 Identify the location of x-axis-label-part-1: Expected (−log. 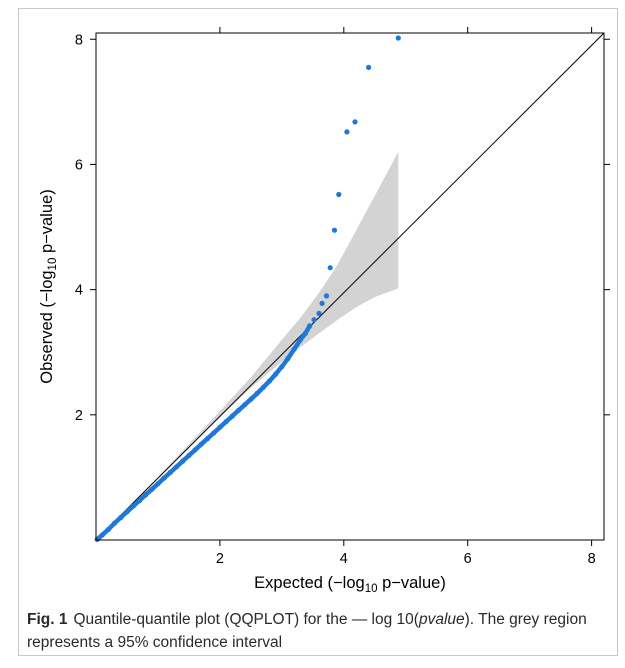
(309, 583).